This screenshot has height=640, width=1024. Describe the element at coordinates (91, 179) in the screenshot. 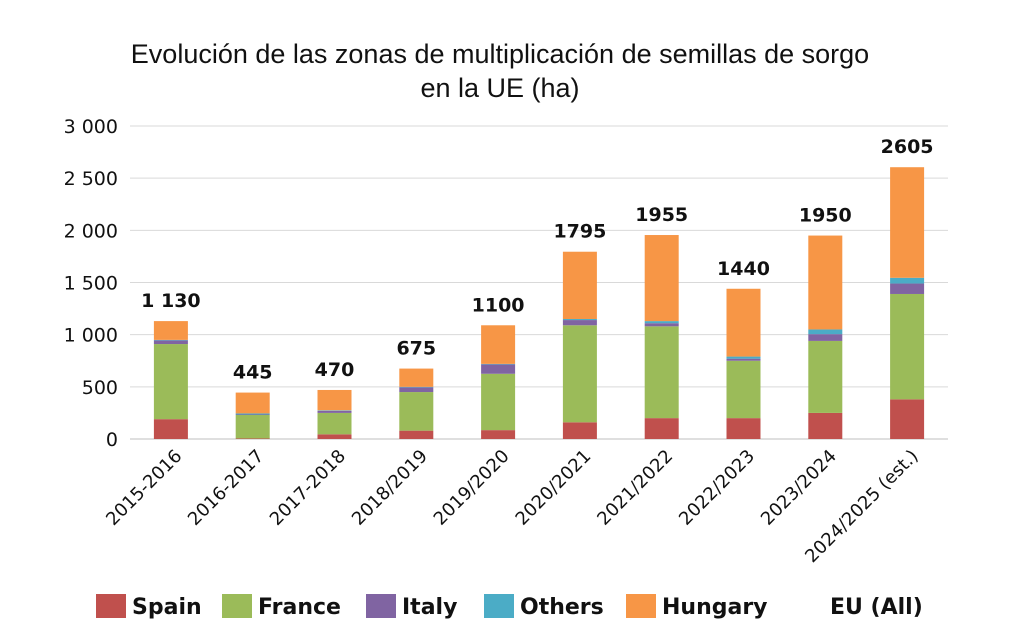

I see `y-tick-label: 2 500` at that location.